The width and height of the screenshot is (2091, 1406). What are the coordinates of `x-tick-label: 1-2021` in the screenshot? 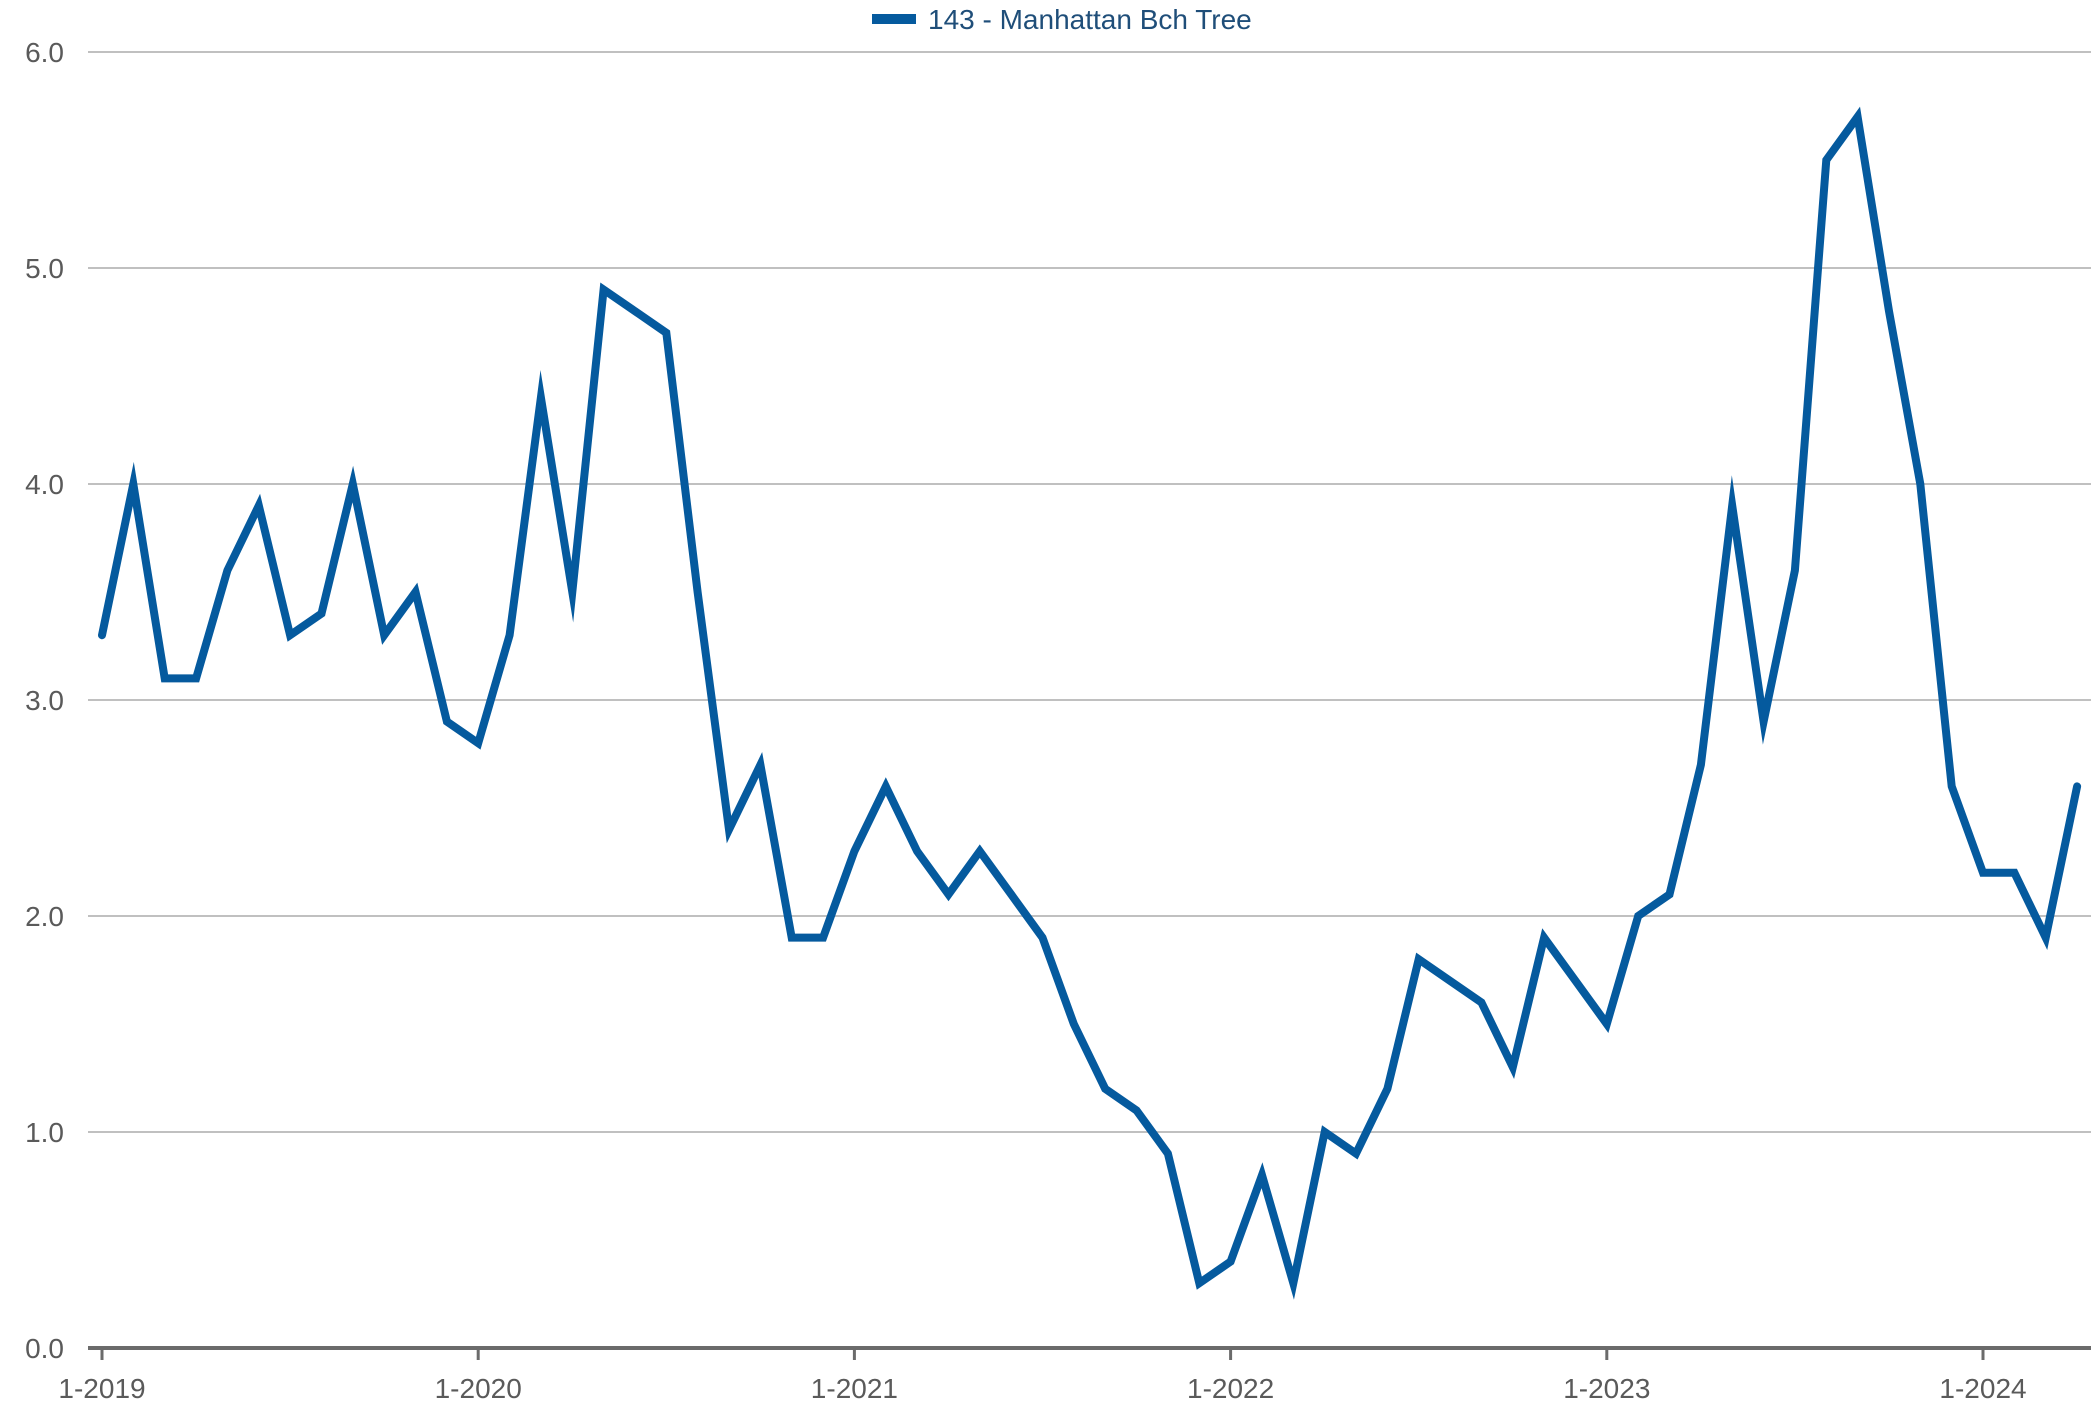 It's located at (854, 1388).